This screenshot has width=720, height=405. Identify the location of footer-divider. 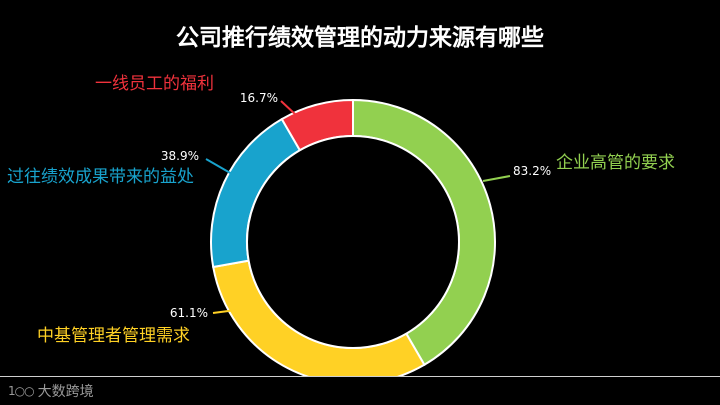
(360, 376).